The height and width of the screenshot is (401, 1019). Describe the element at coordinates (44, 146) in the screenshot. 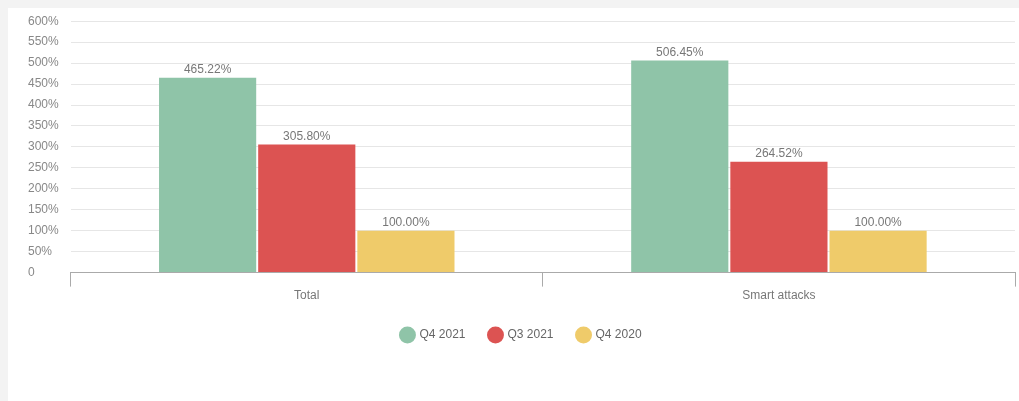

I see `y-tick-label: 300%` at that location.